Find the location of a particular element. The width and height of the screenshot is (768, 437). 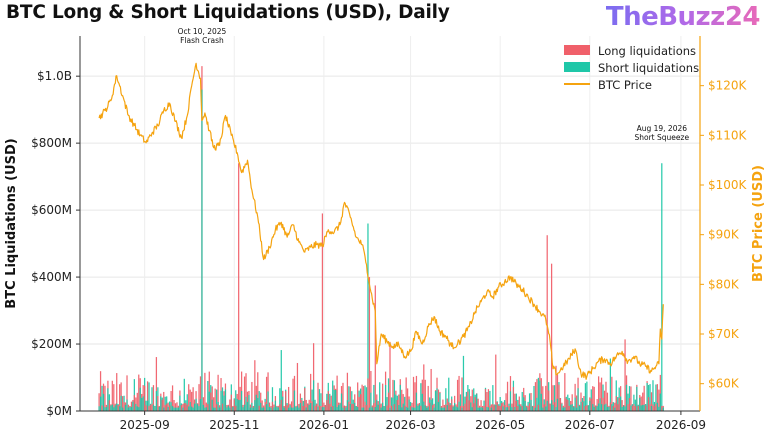

y-tick-label: $600M is located at coordinates (51, 210).